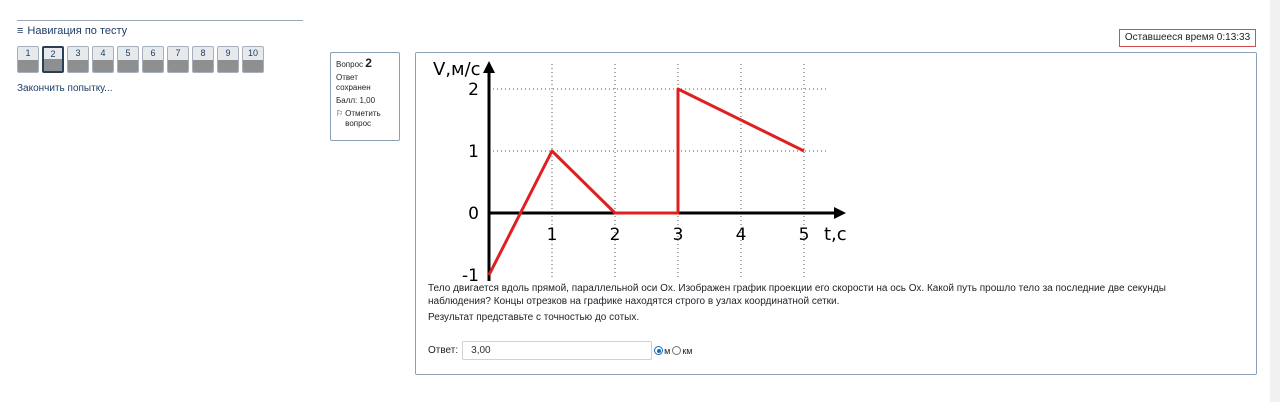 Image resolution: width=1280 pixels, height=402 pixels. What do you see at coordinates (178, 53) in the screenshot?
I see `question-button-number: 7` at bounding box center [178, 53].